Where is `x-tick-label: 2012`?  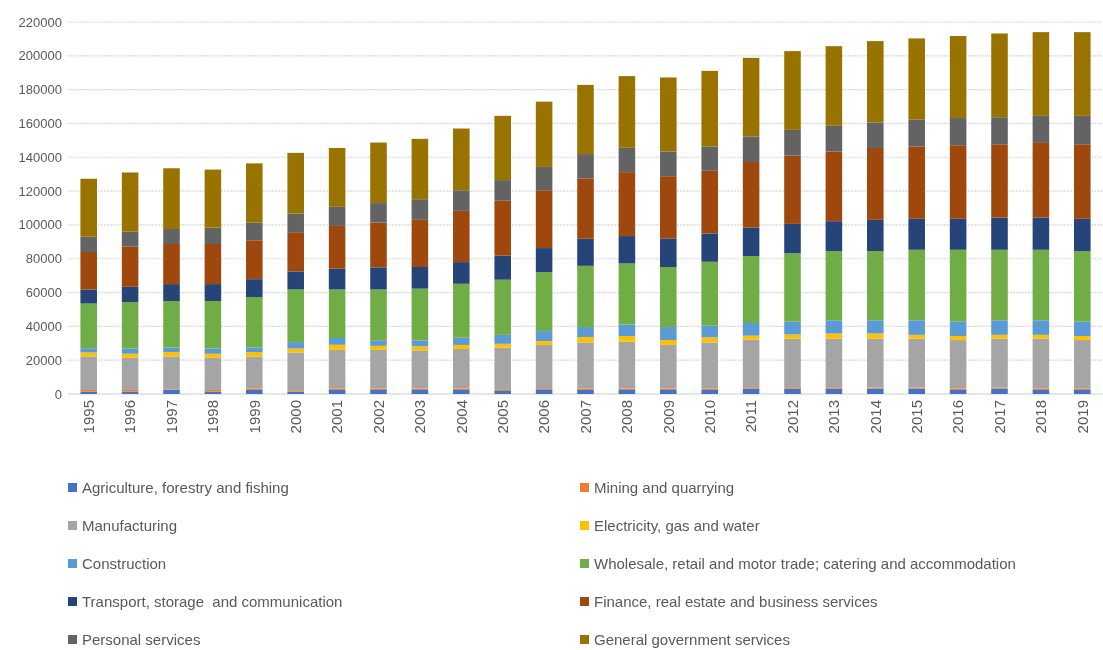
x-tick-label: 2012 is located at coordinates (792, 417).